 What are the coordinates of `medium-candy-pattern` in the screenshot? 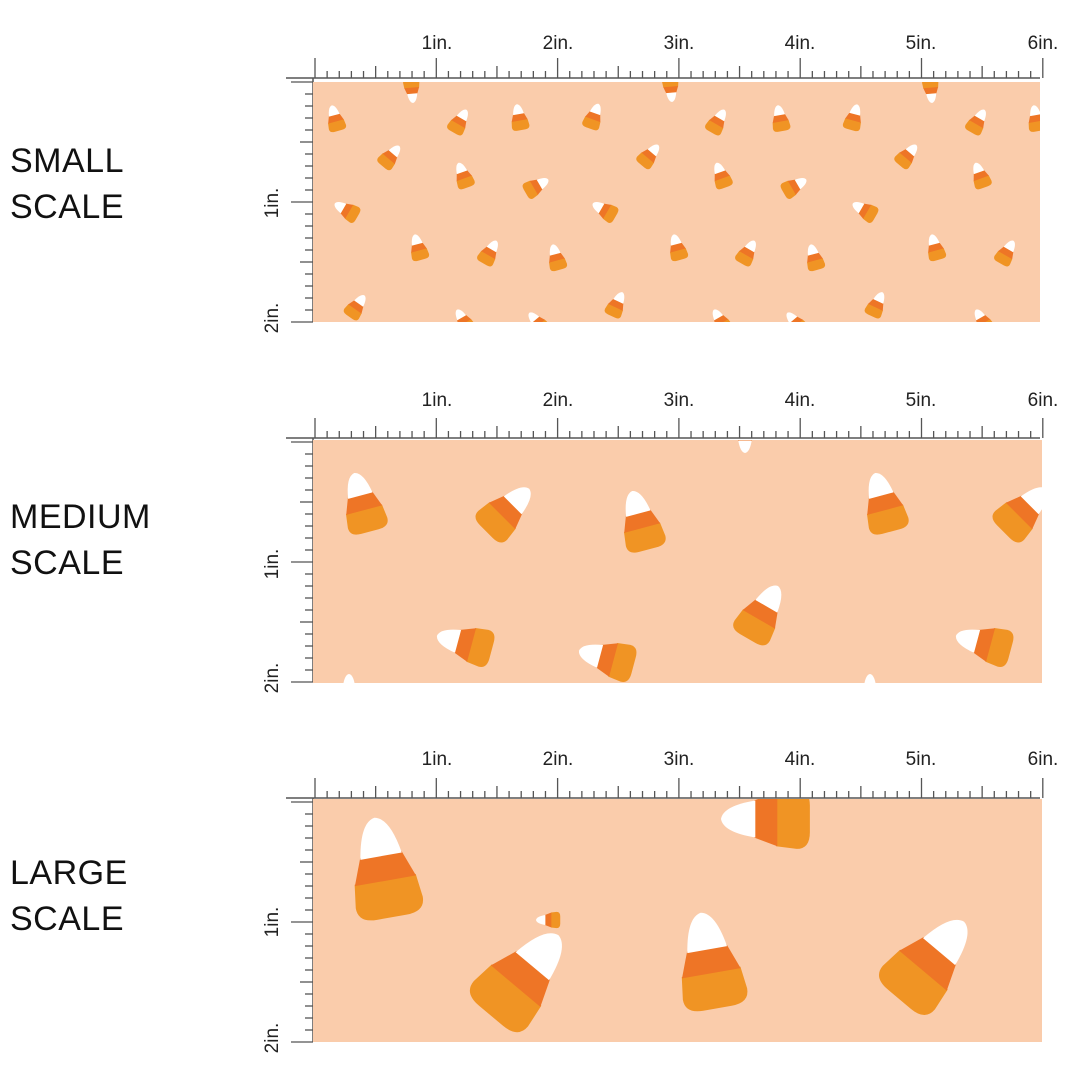 It's located at (692, 561).